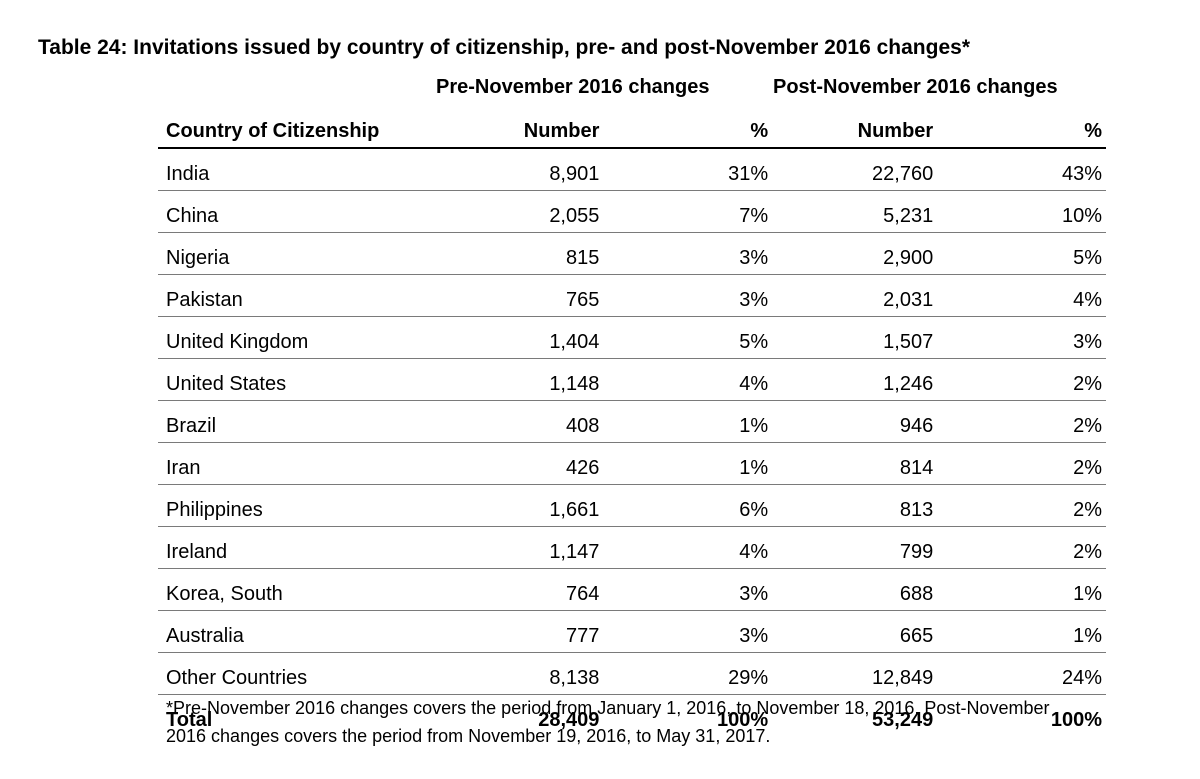 The height and width of the screenshot is (779, 1200). I want to click on cell-pre-number: 8,138, so click(516, 674).